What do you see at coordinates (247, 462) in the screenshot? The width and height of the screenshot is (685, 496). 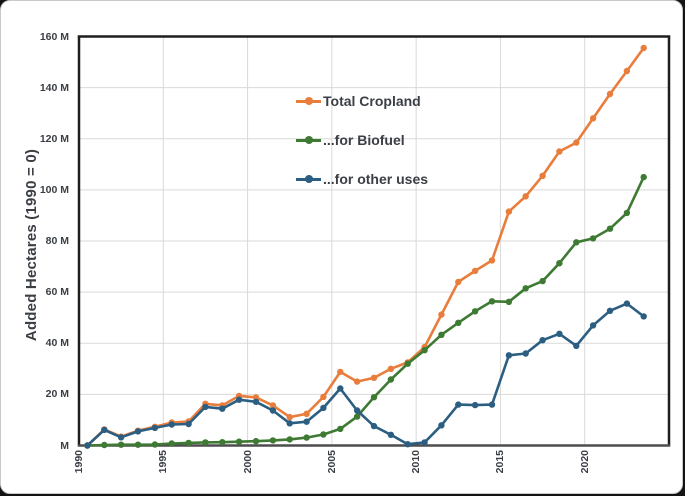 I see `x-tick-label: 2000` at bounding box center [247, 462].